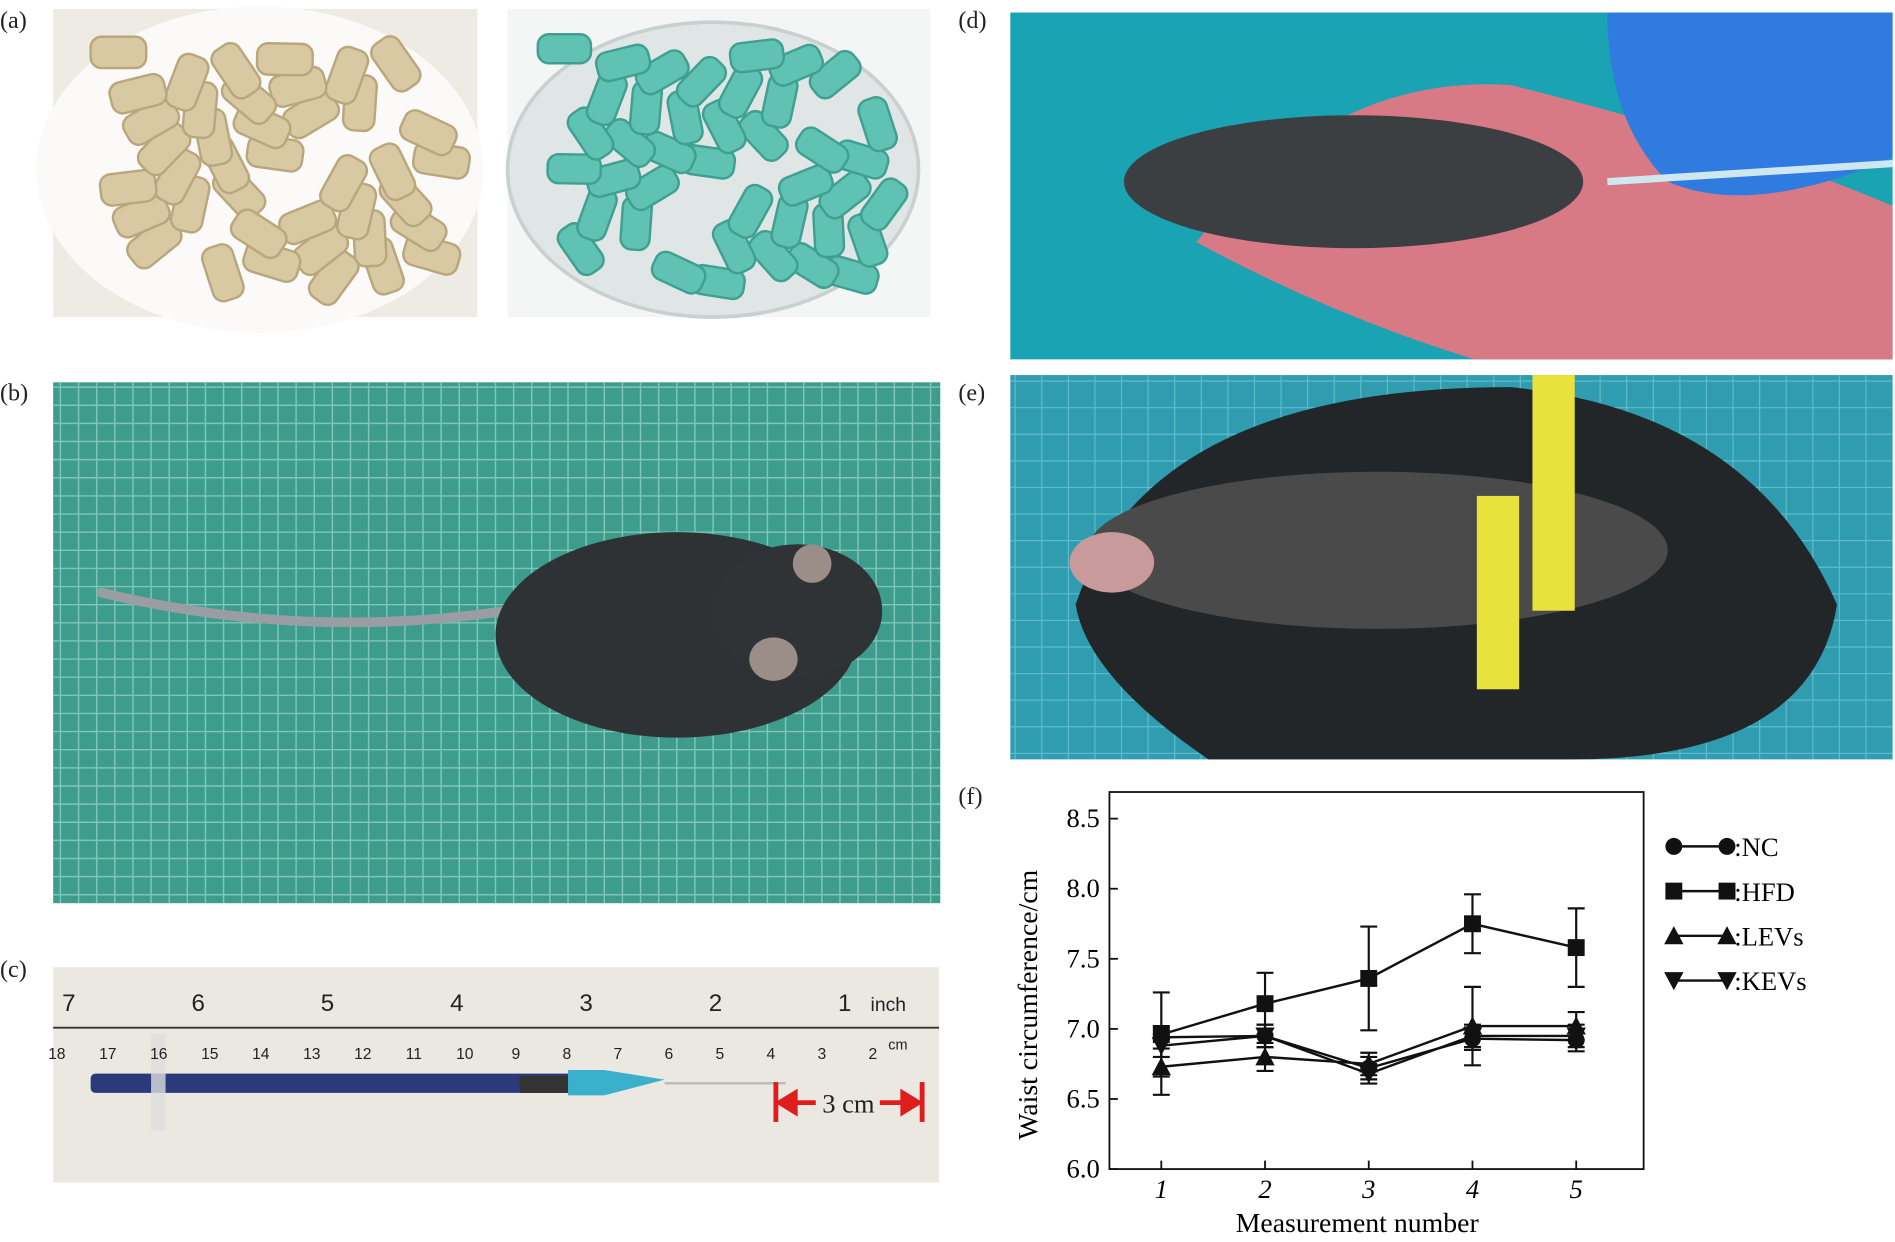 The height and width of the screenshot is (1242, 1895). Describe the element at coordinates (1083, 888) in the screenshot. I see `y-tick-label: 8.0` at that location.